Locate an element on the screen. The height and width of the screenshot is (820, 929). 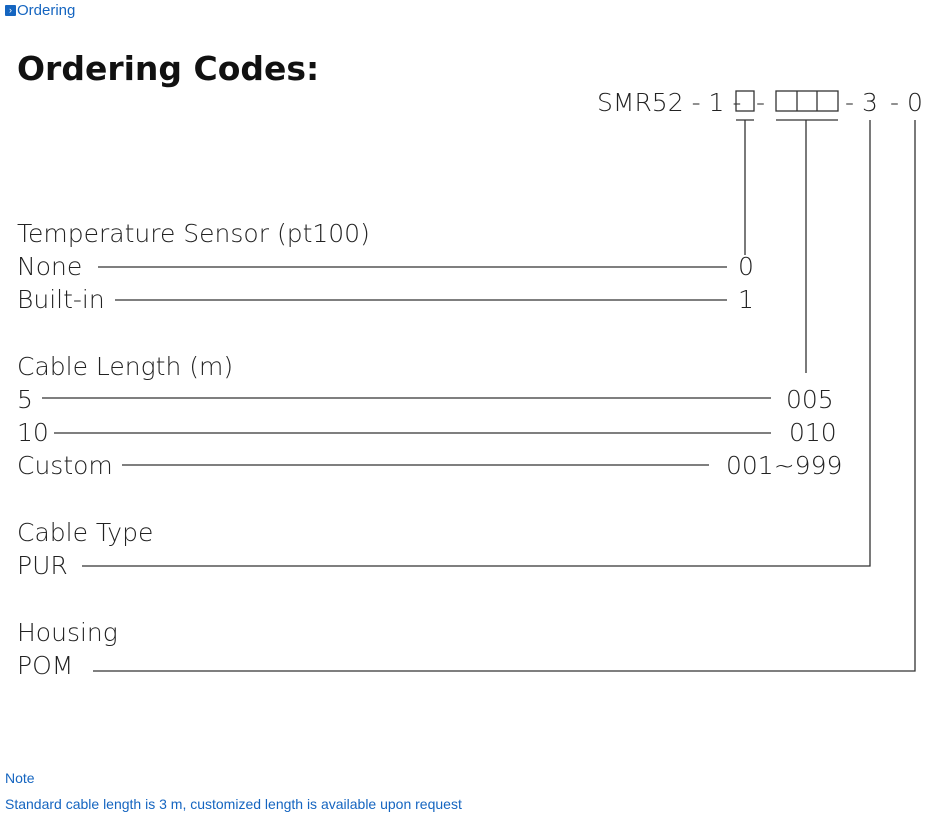
code-sep: - is located at coordinates (760, 102).